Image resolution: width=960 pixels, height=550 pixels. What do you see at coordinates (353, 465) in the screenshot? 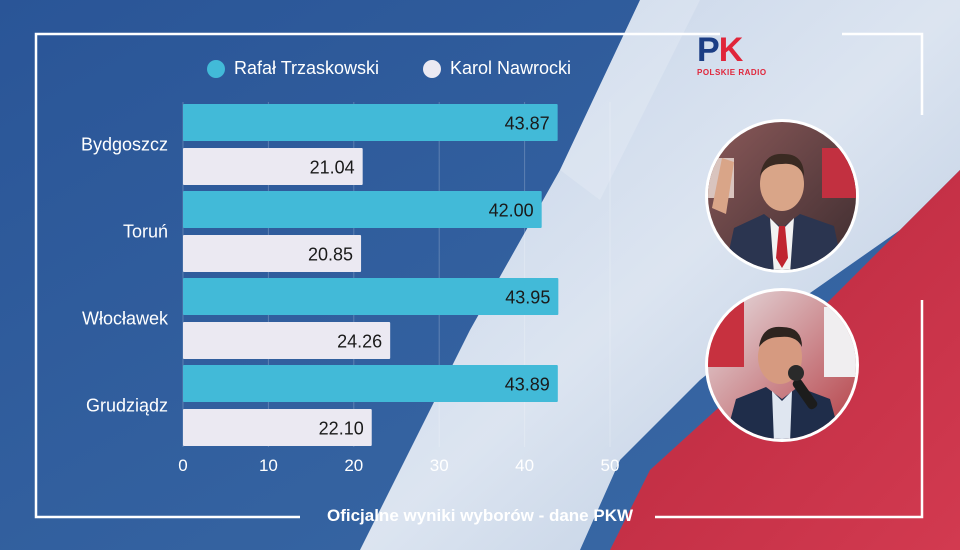
I see `x-tick-label: 20` at bounding box center [353, 465].